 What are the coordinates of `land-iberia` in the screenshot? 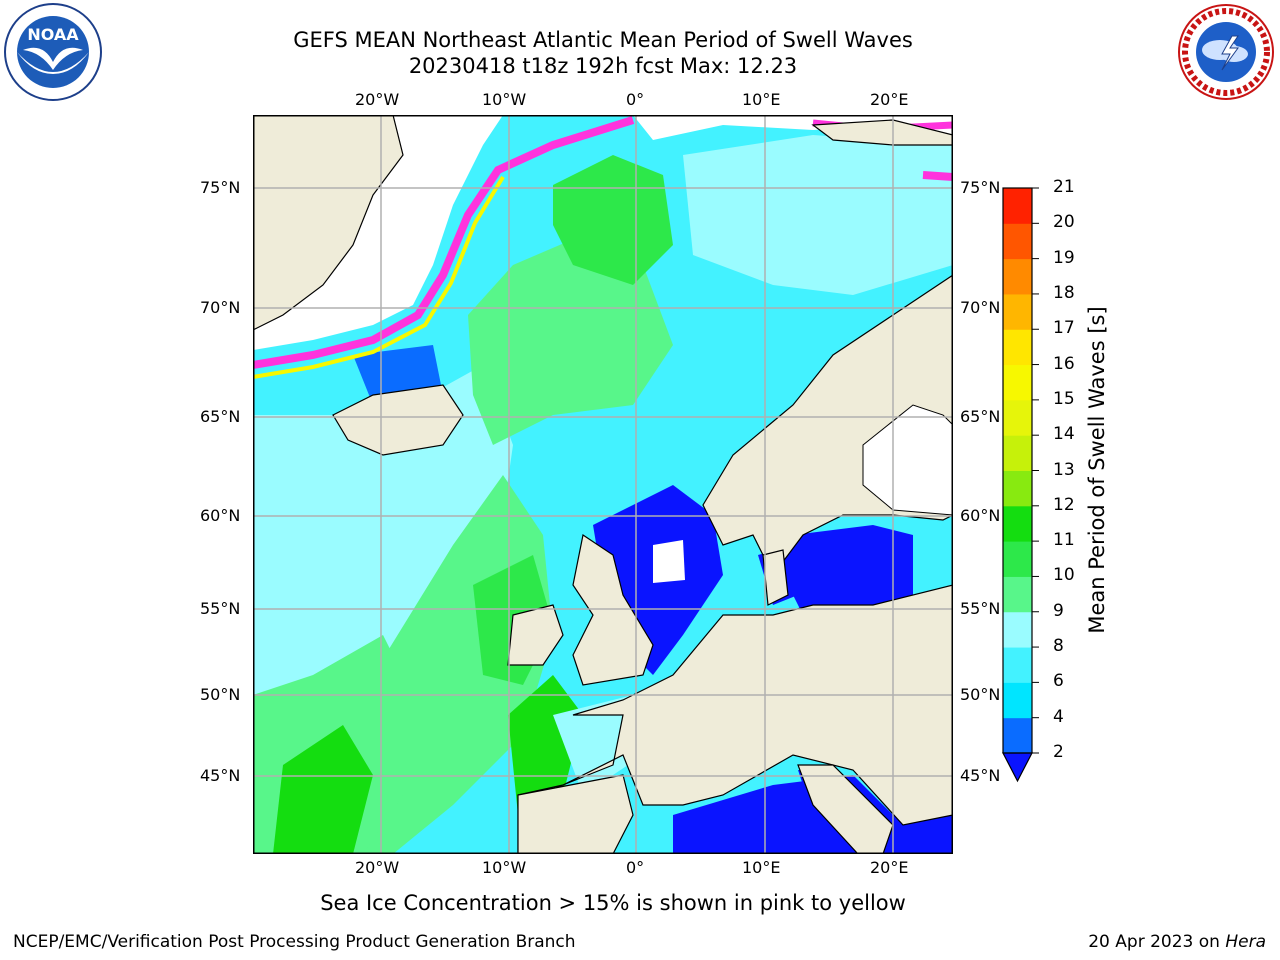 It's located at (575, 814).